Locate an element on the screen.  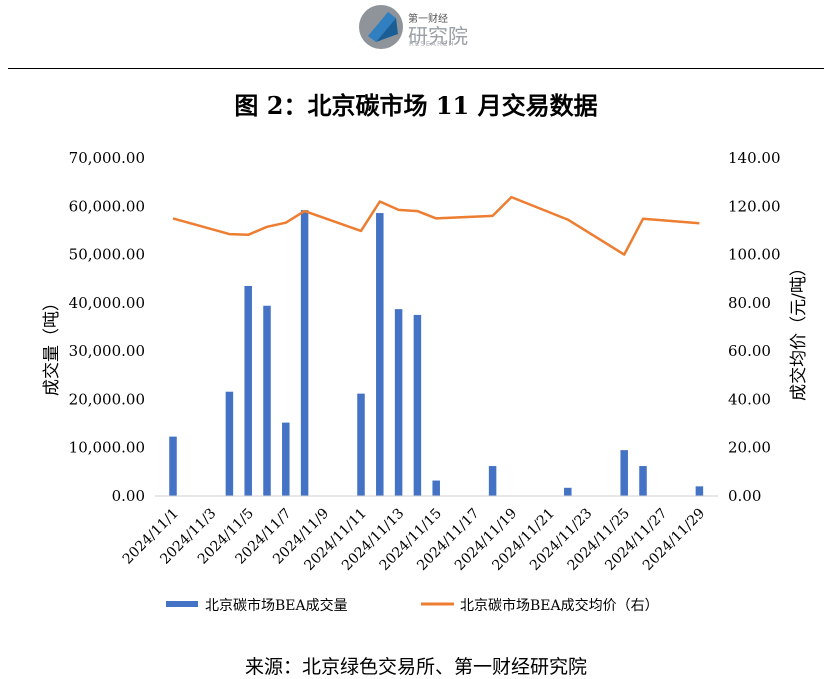
y-left-tick-label: 20,000.00 is located at coordinates (107, 399).